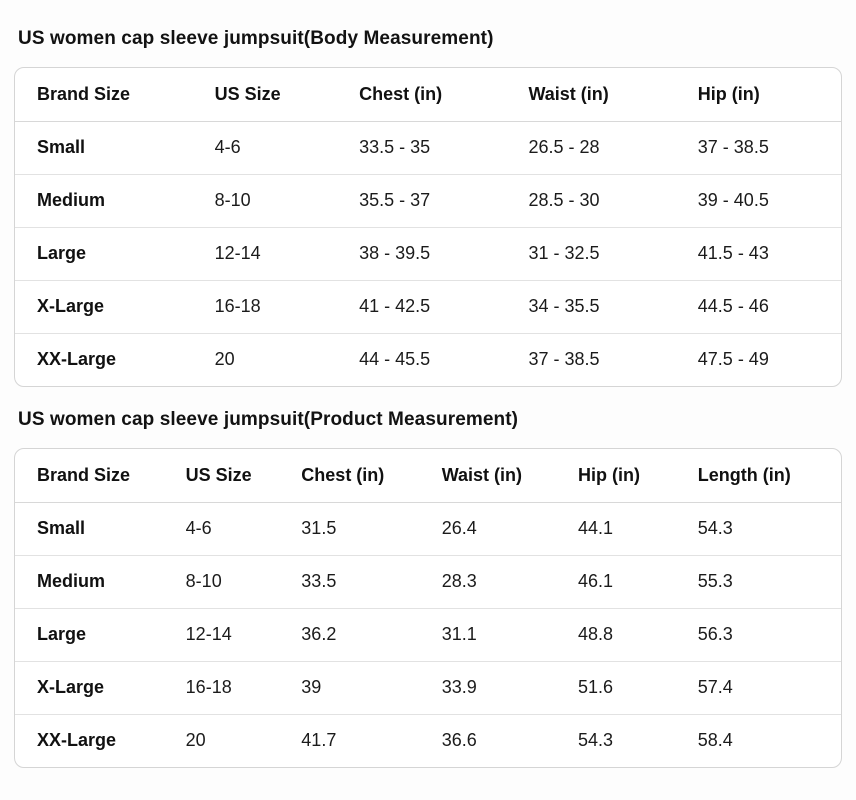 This screenshot has width=856, height=800. I want to click on cell-value: 26.5 - 28, so click(564, 147).